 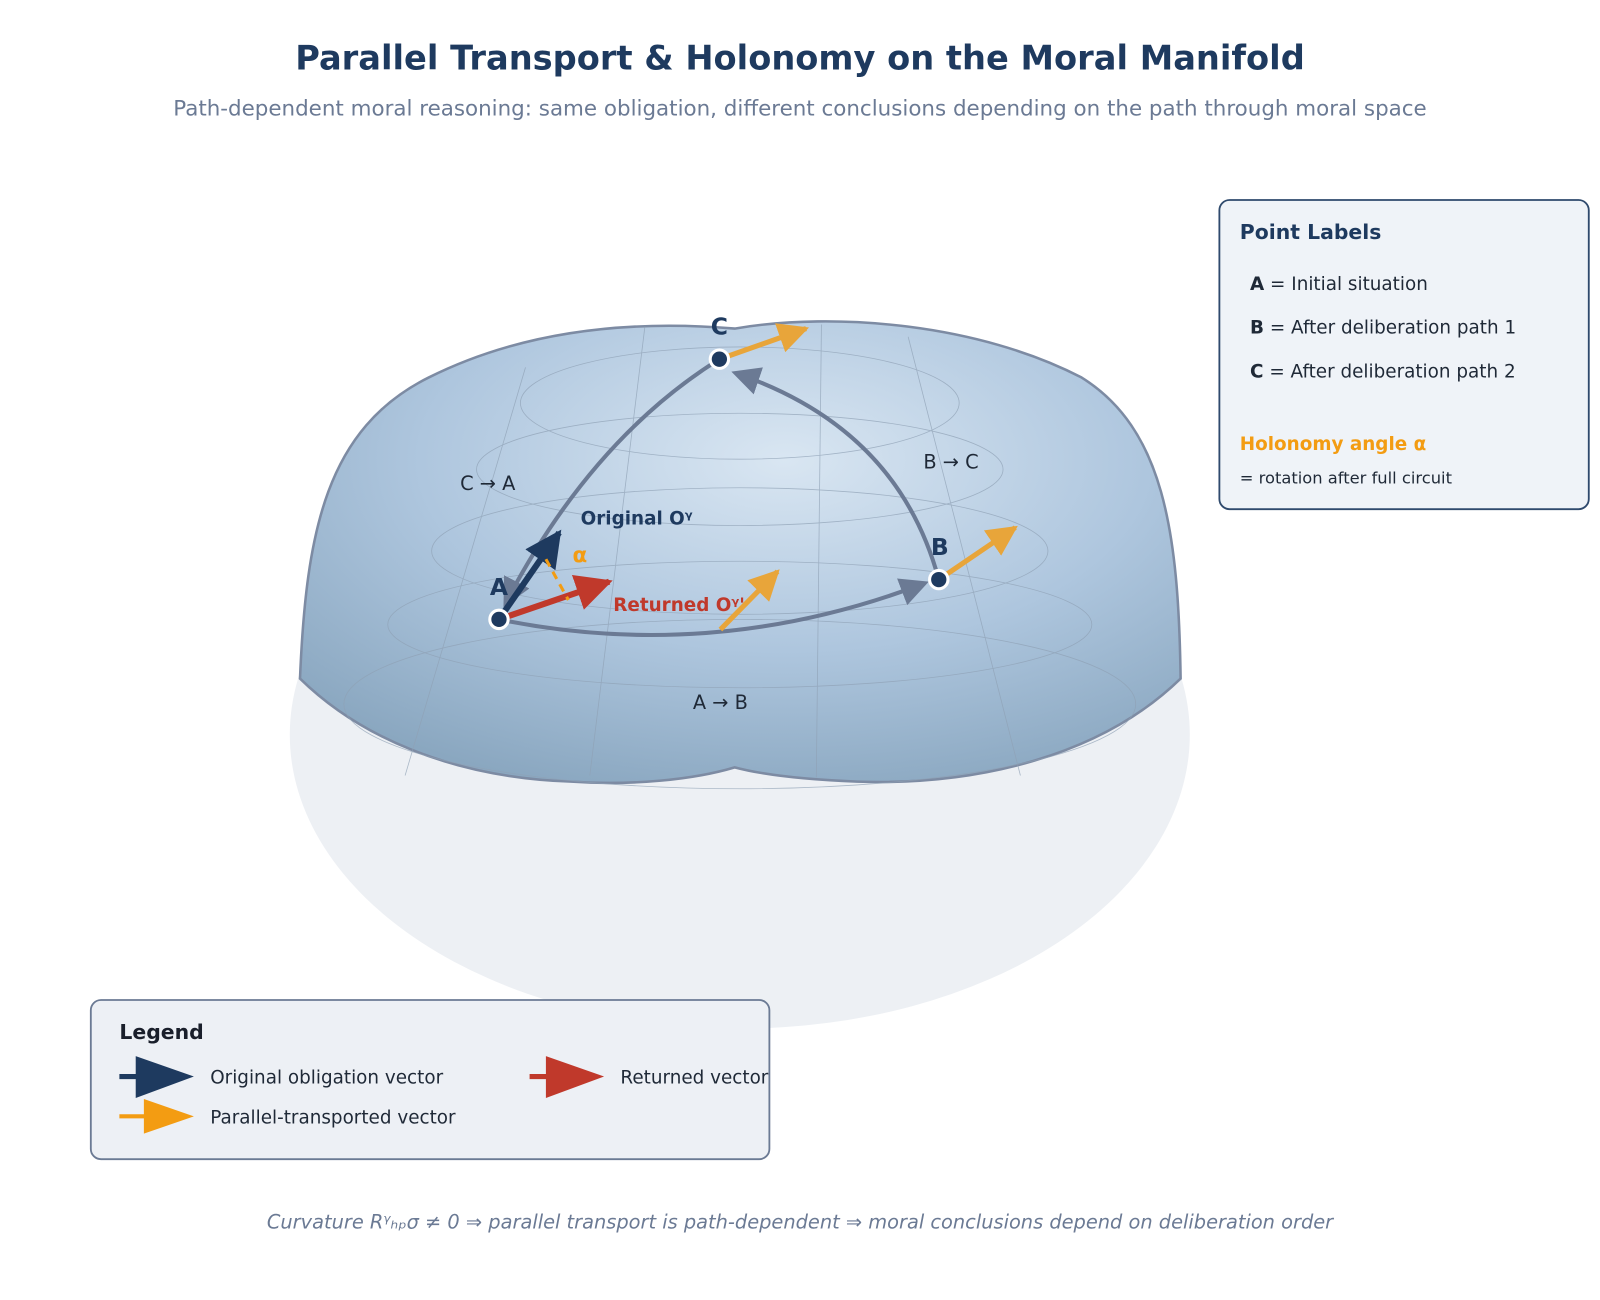 What do you see at coordinates (1390, 328) in the screenshot?
I see `point-label-text: = After deliberation path 1` at bounding box center [1390, 328].